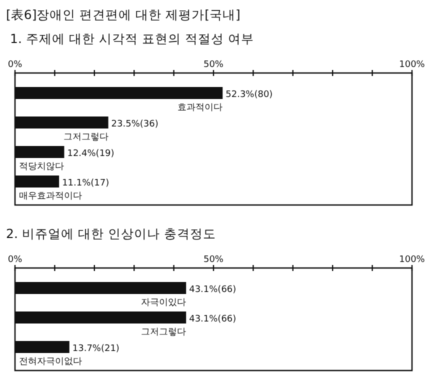  I want to click on y-tick-label: 매우효과적이다, so click(50, 197).